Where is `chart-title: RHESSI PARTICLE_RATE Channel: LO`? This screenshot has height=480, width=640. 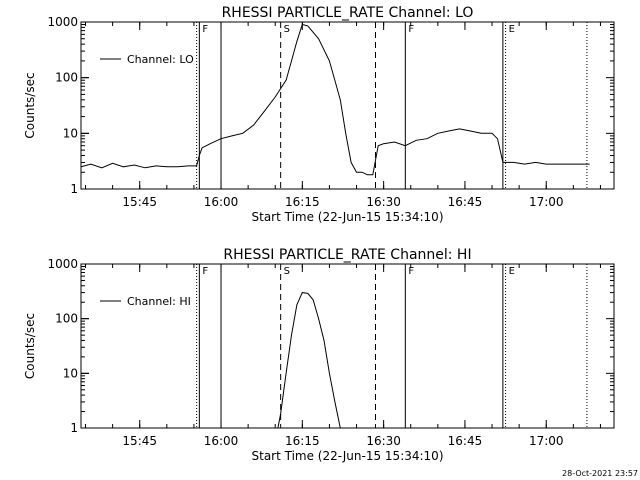
chart-title: RHESSI PARTICLE_RATE Channel: LO is located at coordinates (348, 13).